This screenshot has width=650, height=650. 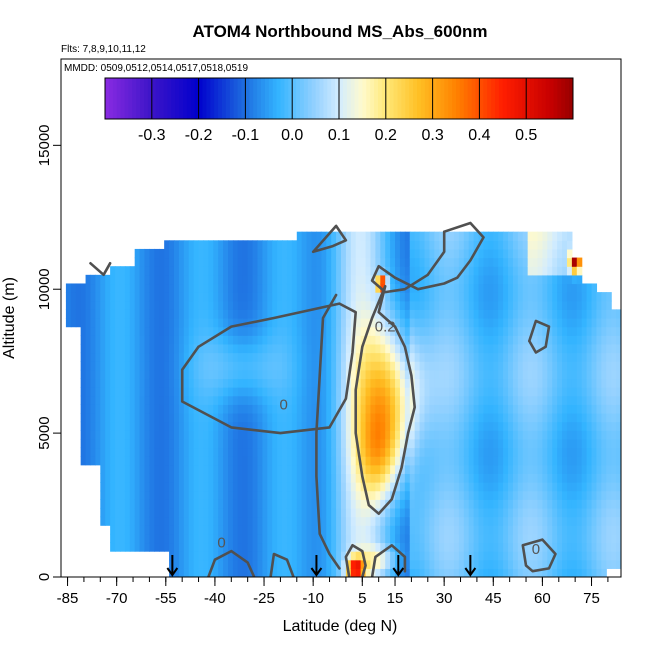 What do you see at coordinates (339, 31) in the screenshot?
I see `chart-title: ATOM4 Northbound MS_Abs_600nm` at bounding box center [339, 31].